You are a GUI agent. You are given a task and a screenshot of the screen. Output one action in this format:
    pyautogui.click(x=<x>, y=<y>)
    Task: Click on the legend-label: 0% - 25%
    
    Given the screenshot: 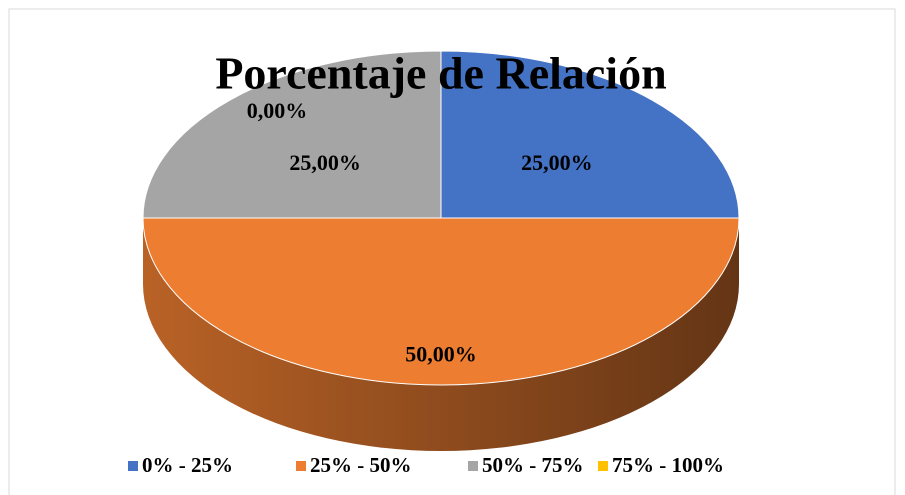 What is the action you would take?
    pyautogui.click(x=187, y=465)
    